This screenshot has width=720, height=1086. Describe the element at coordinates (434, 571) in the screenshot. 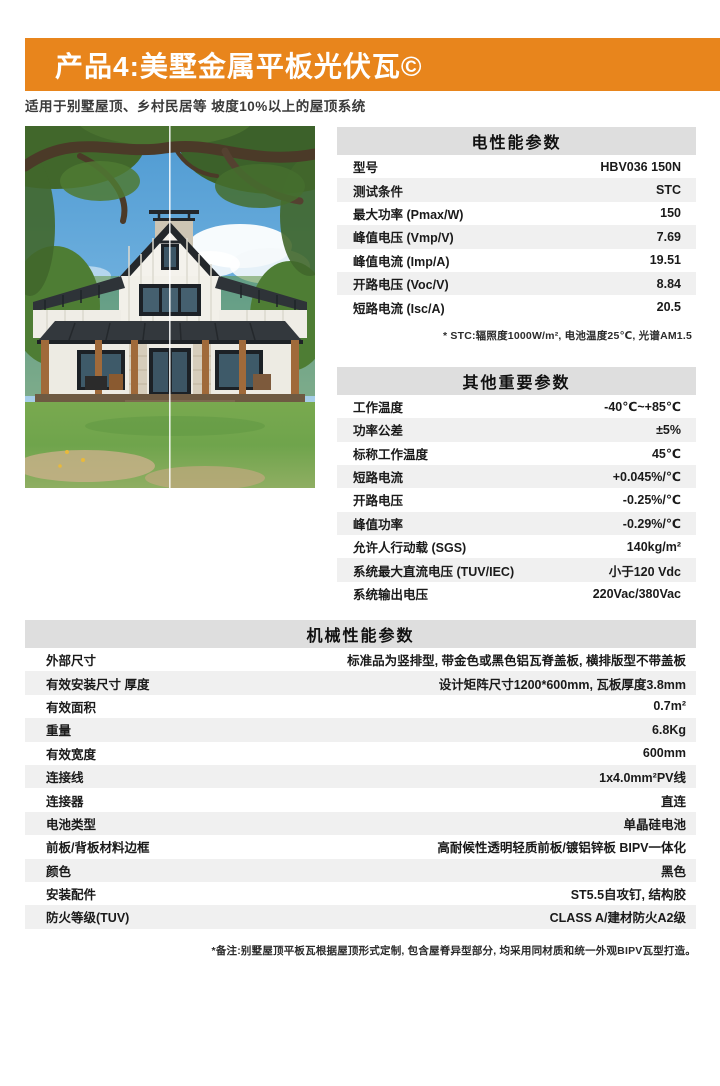

I see `row-label: 系统最大直流电压 (TUV/IEC)` at that location.